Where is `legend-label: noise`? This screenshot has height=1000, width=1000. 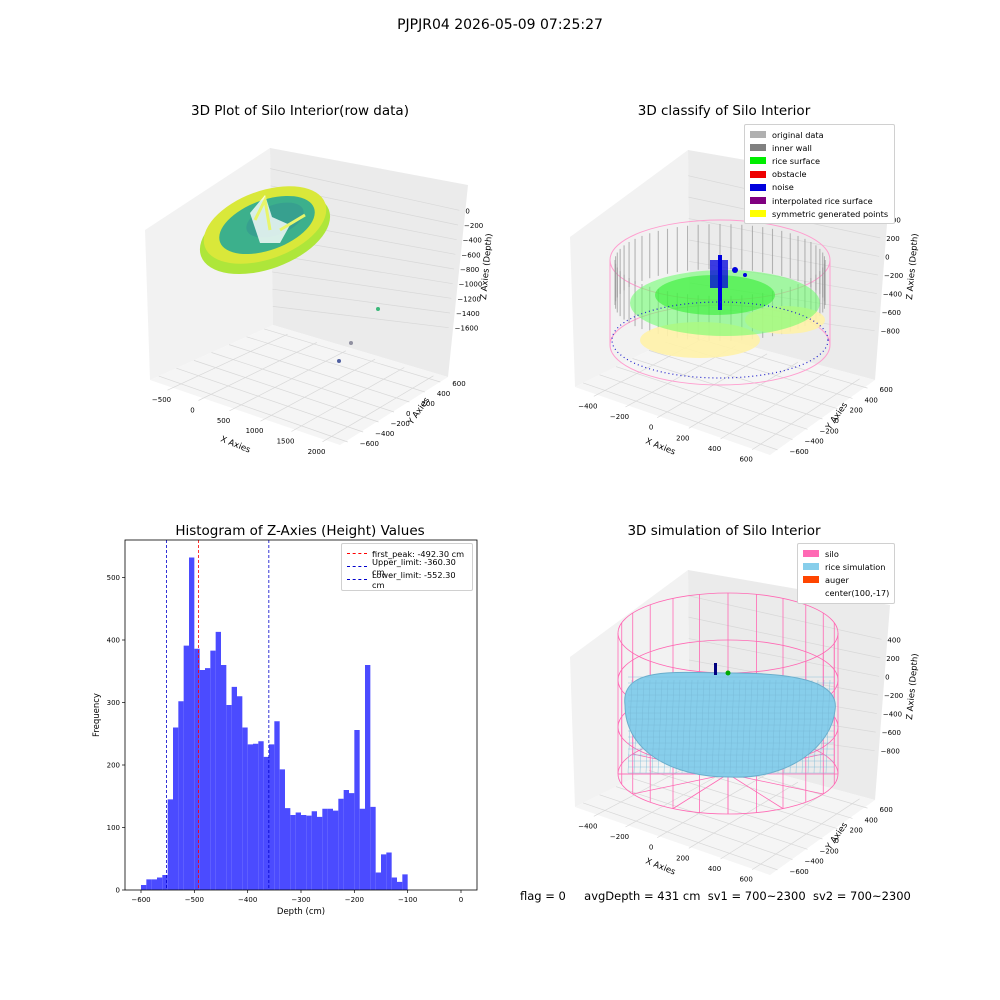
legend-label: noise is located at coordinates (783, 187).